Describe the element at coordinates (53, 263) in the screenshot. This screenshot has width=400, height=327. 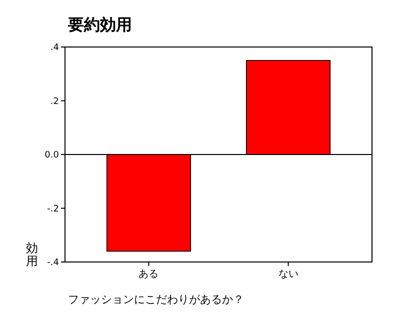
I see `y-tick-label: -.4` at that location.